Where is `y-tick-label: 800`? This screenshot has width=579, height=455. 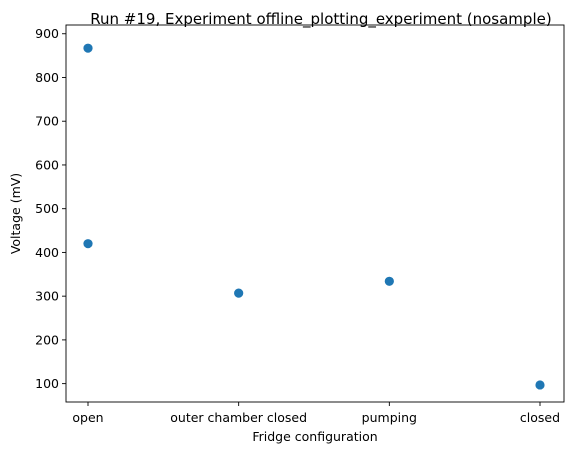
y-tick-label: 800 is located at coordinates (47, 77).